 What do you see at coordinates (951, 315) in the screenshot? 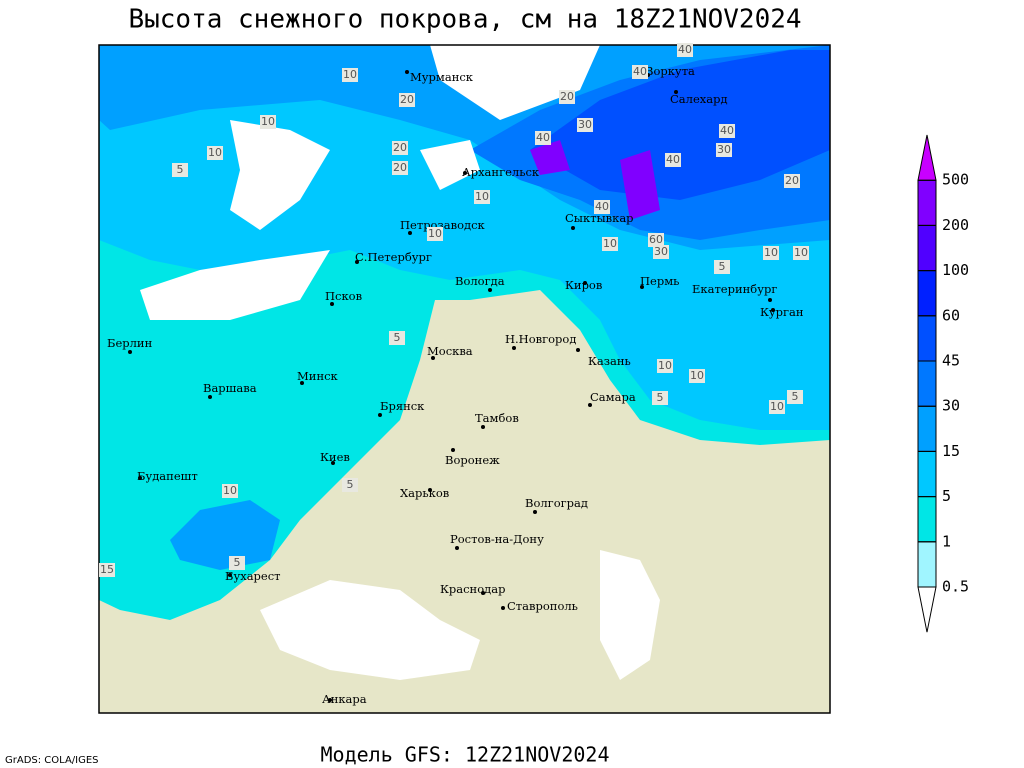
I see `colorbar-label: 60` at bounding box center [951, 315].